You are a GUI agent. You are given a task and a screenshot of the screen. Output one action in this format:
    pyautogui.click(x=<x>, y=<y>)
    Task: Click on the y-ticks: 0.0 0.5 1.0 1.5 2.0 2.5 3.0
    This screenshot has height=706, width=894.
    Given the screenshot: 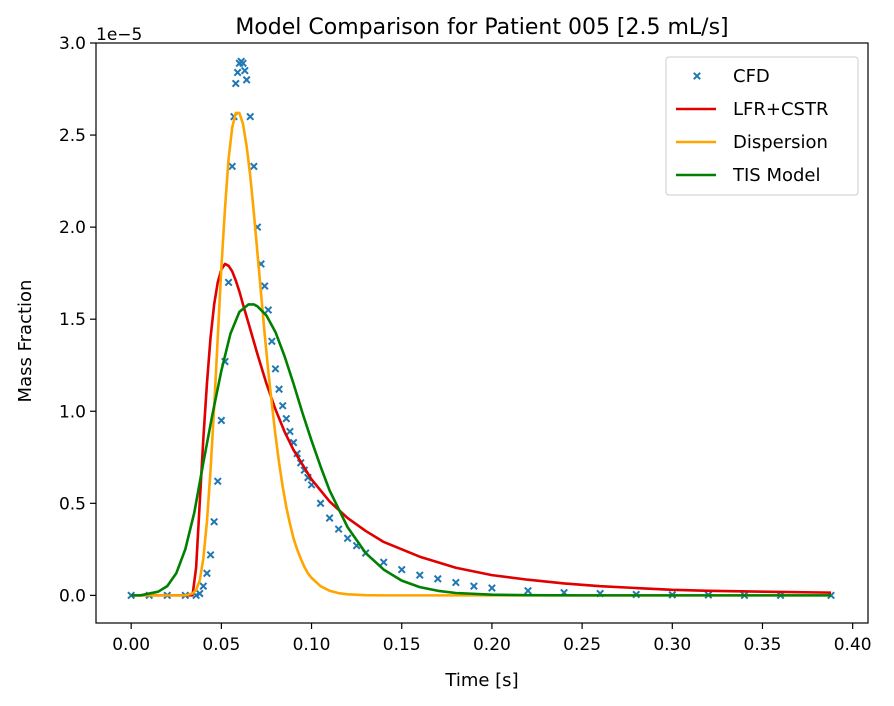 What is the action you would take?
    pyautogui.click(x=77, y=320)
    